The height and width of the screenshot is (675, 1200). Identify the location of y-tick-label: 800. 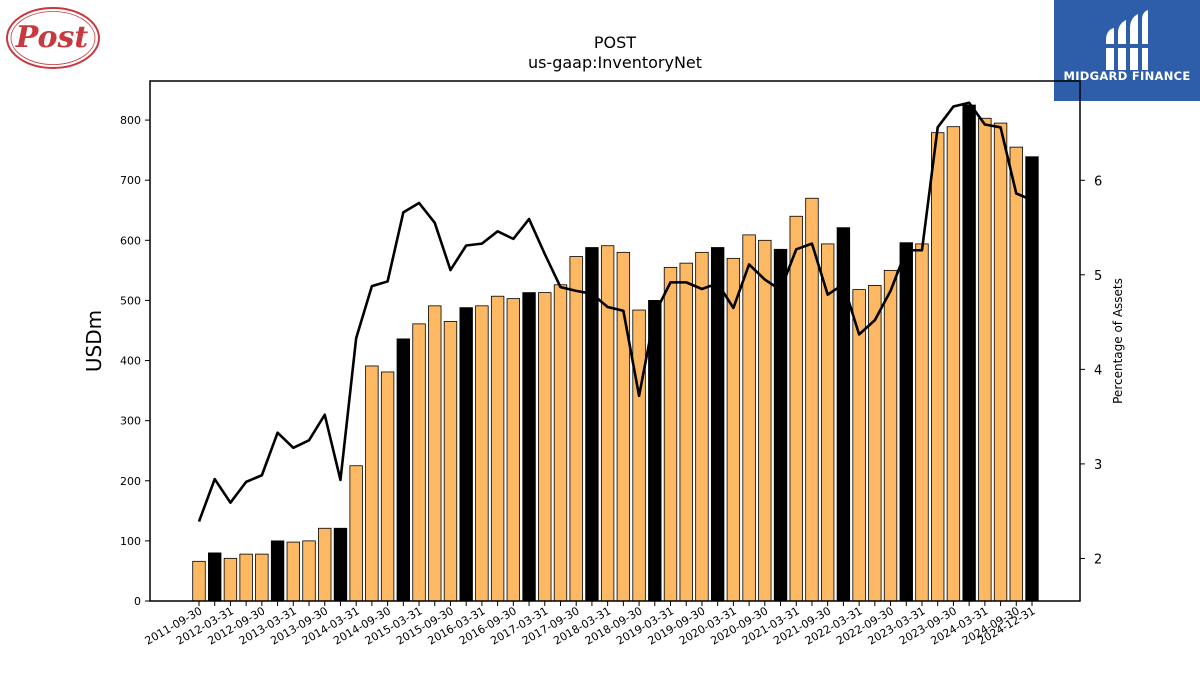
(130, 120).